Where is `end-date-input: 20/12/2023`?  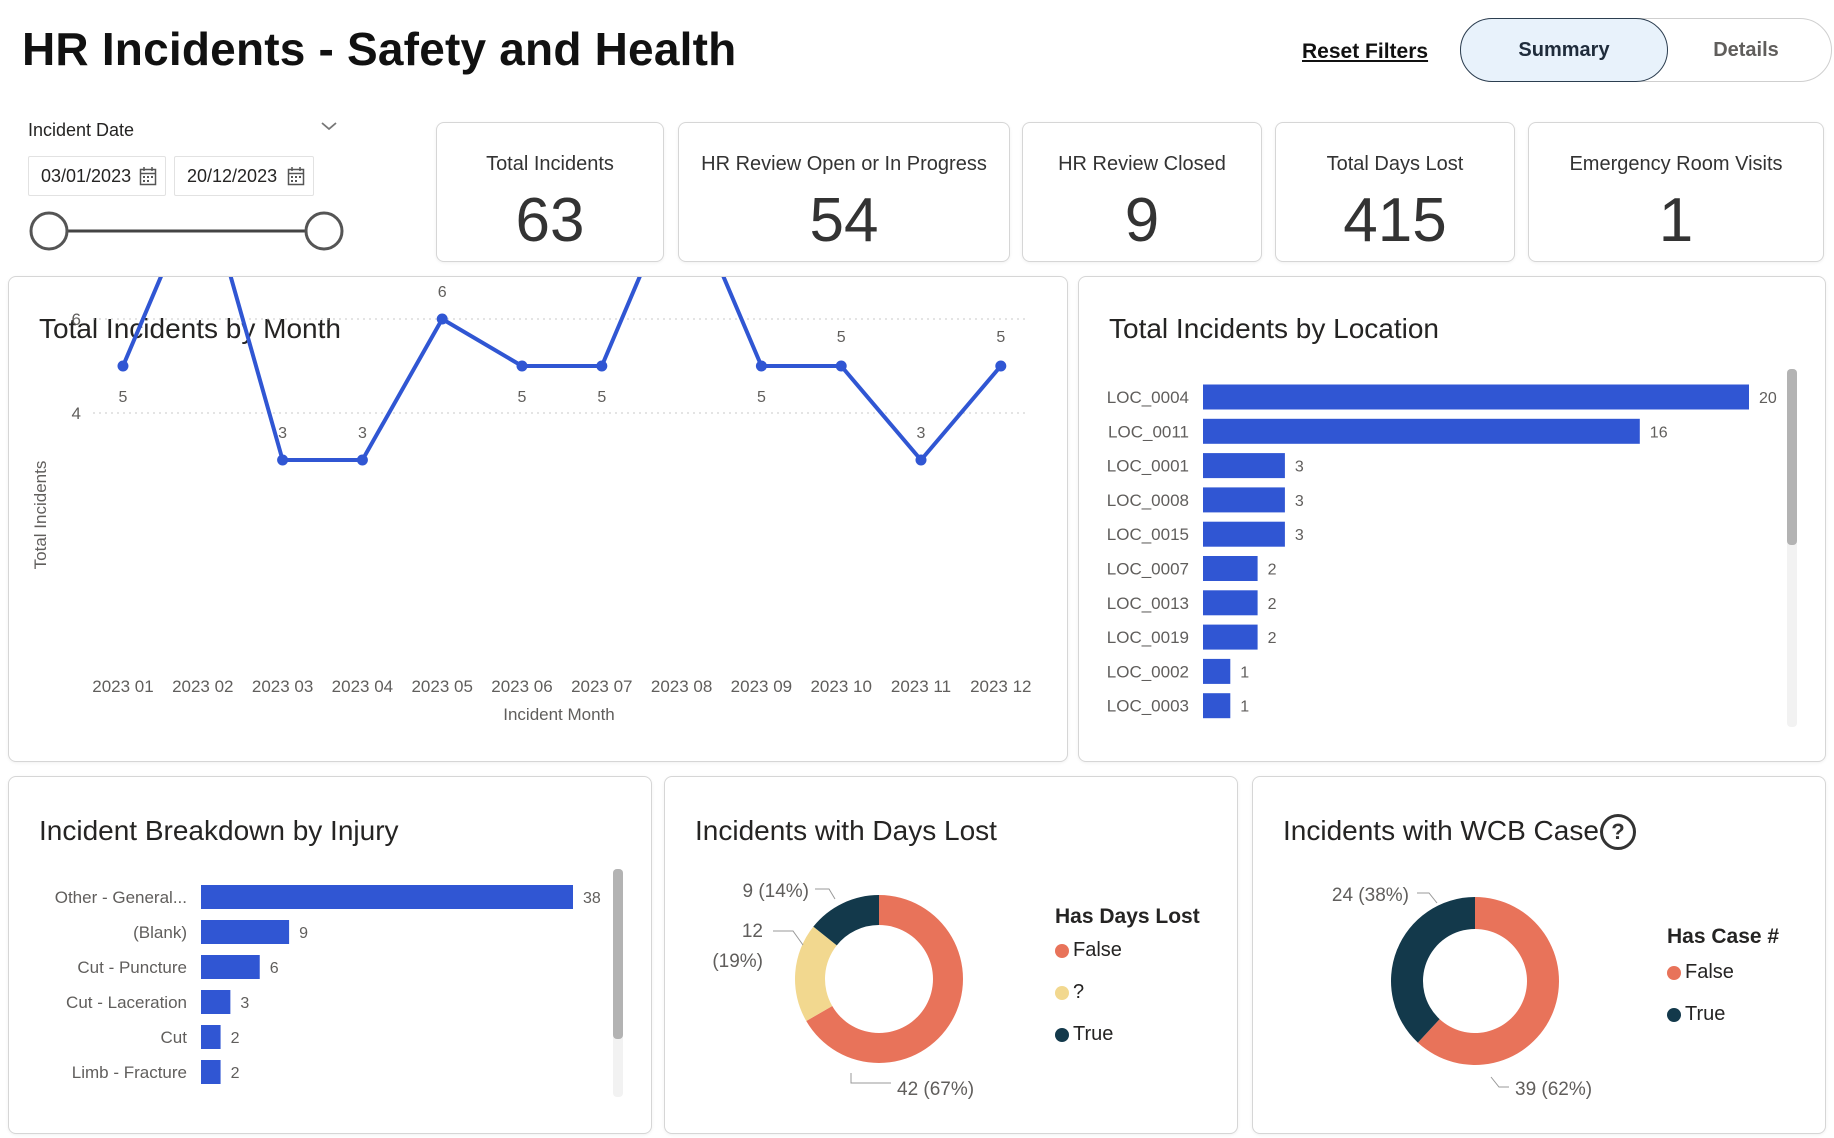 end-date-input: 20/12/2023 is located at coordinates (244, 176).